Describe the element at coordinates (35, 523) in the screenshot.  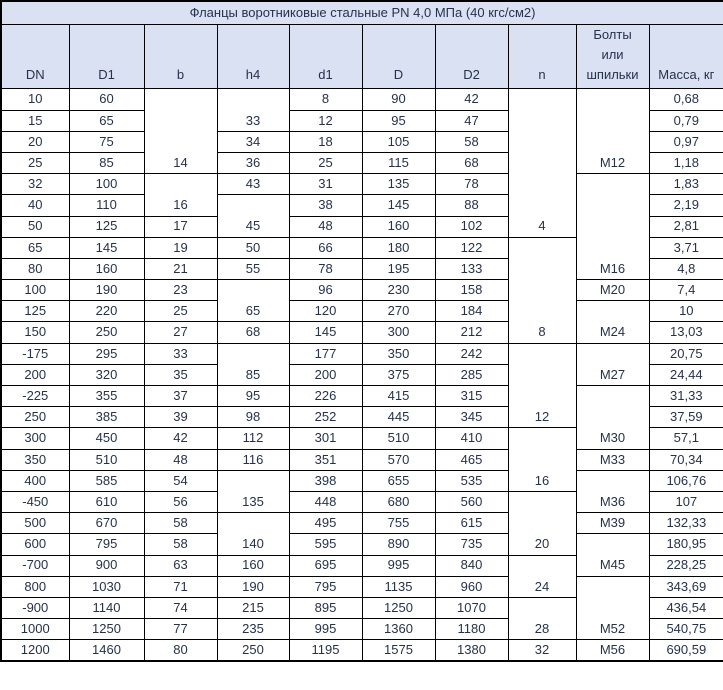
I see `table-cell: 500` at that location.